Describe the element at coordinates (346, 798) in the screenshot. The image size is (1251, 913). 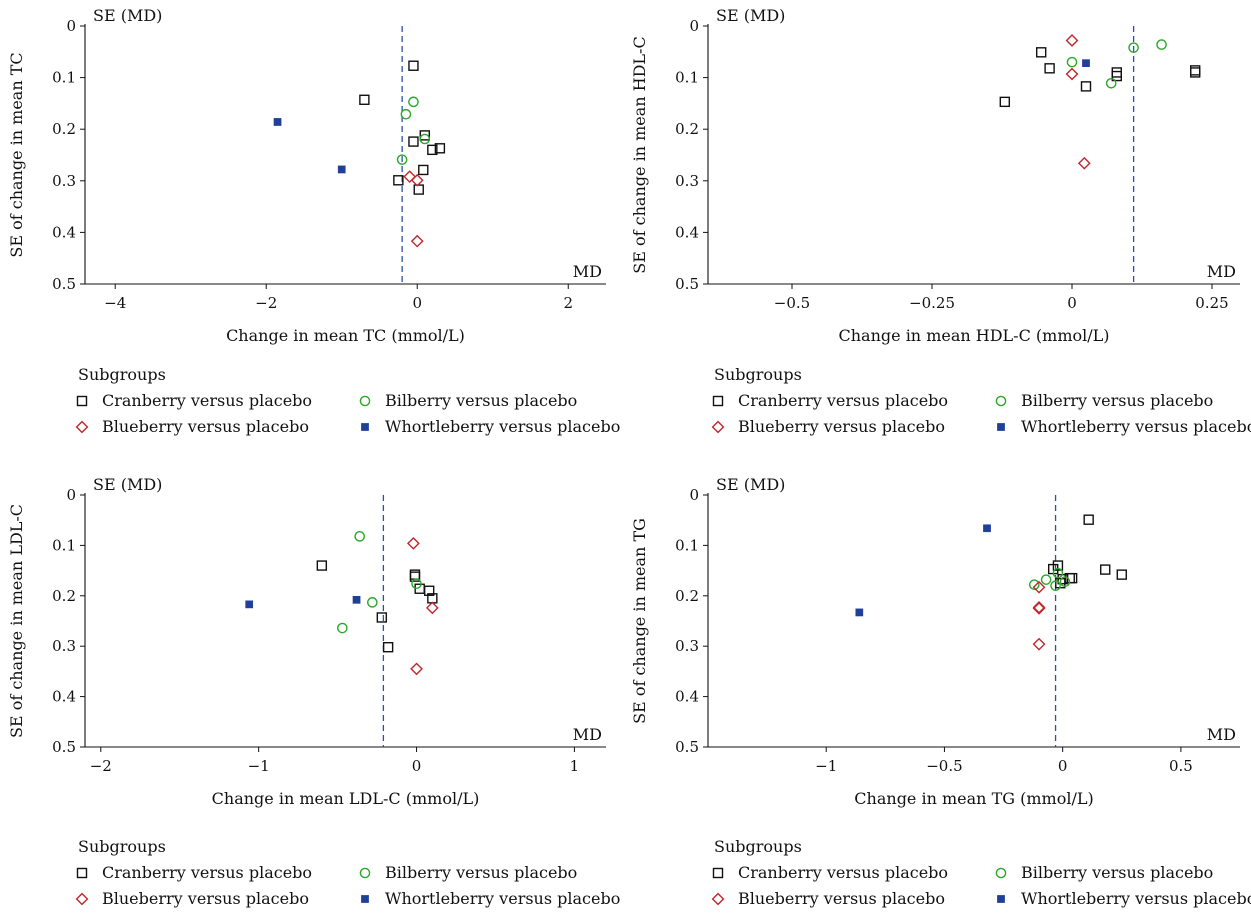
I see `x-axis-title: Change in mean LDL-C (mmol/L)` at that location.